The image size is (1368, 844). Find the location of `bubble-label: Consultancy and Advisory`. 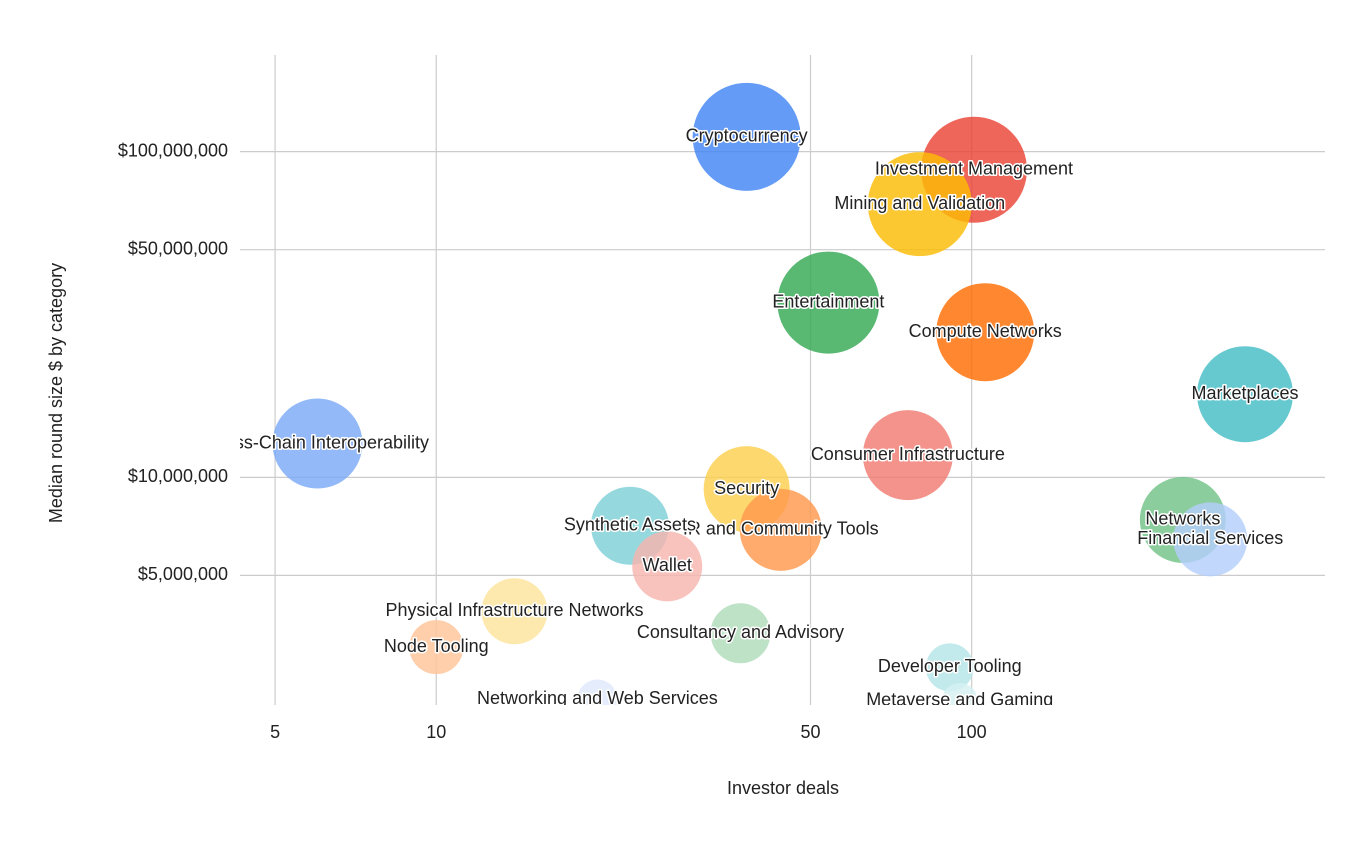

bubble-label: Consultancy and Advisory is located at coordinates (740, 632).